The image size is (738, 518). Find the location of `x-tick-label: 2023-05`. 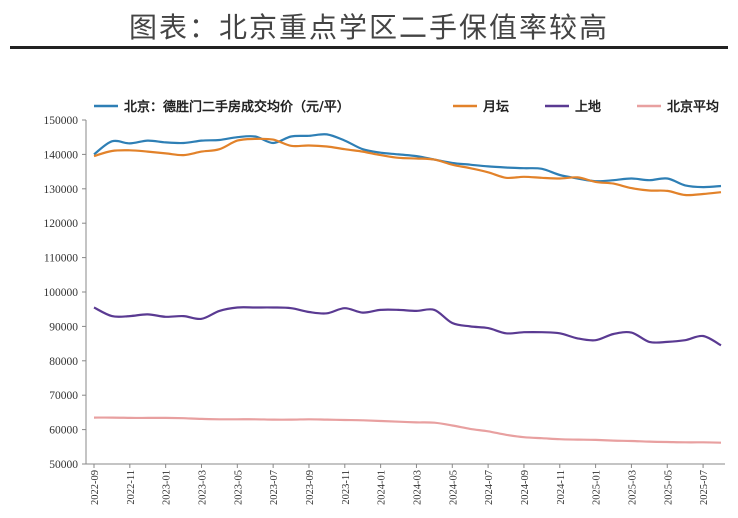

x-tick-label: 2023-05 is located at coordinates (238, 487).